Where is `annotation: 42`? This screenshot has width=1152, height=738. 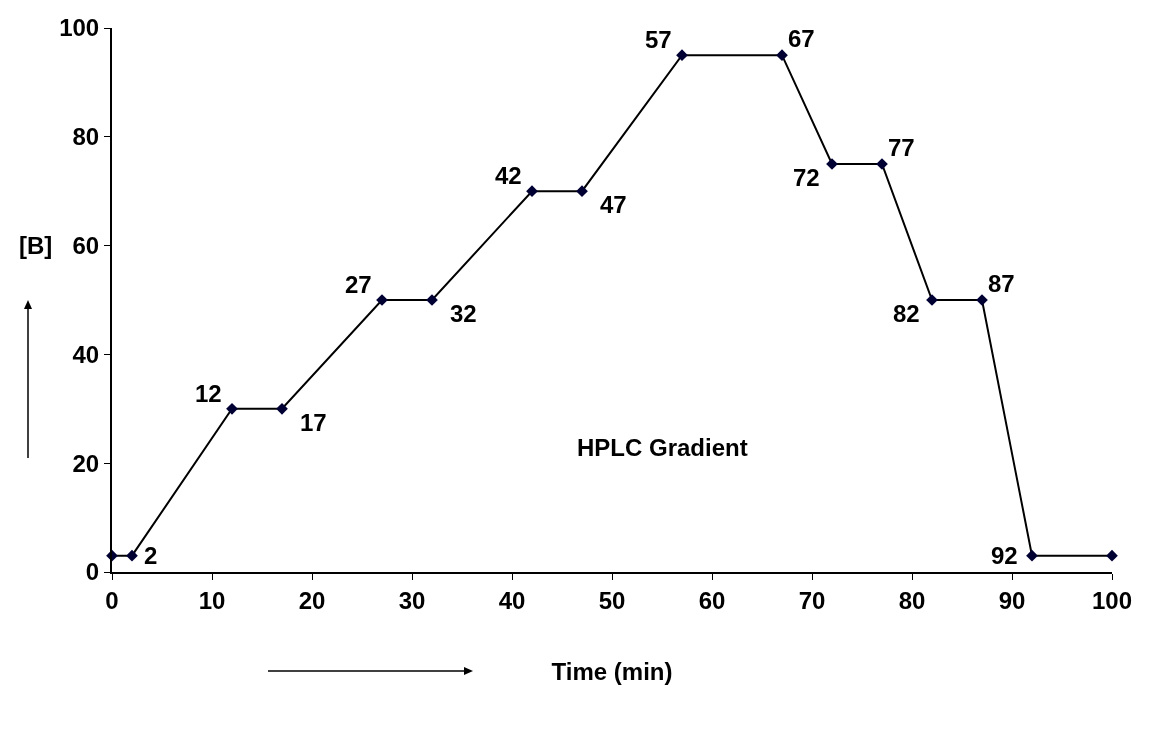 annotation: 42 is located at coordinates (508, 175).